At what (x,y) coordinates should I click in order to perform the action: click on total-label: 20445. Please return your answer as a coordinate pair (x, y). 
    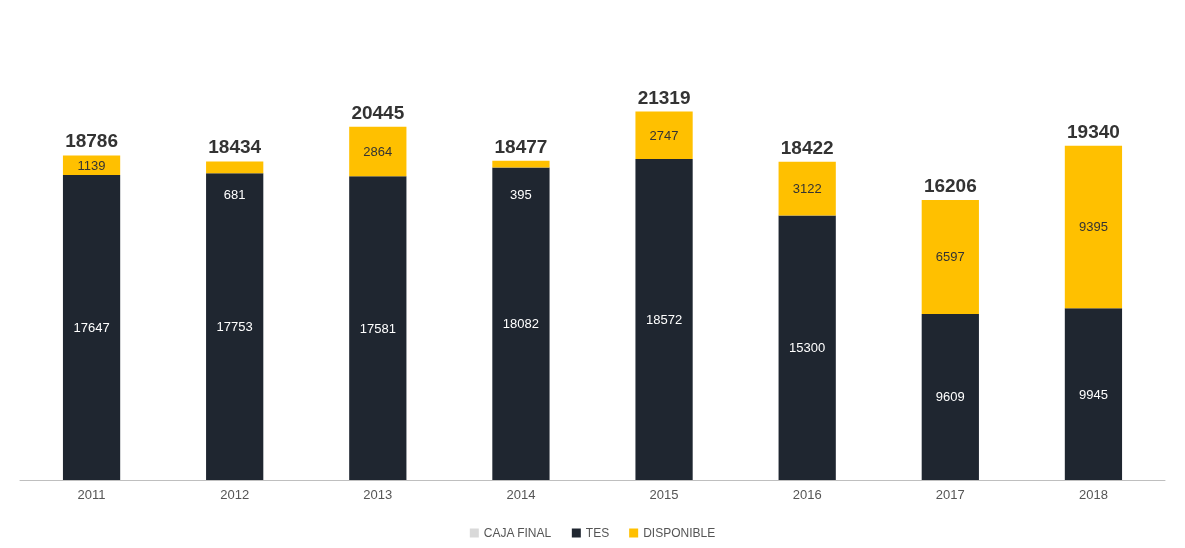
    Looking at the image, I should click on (378, 112).